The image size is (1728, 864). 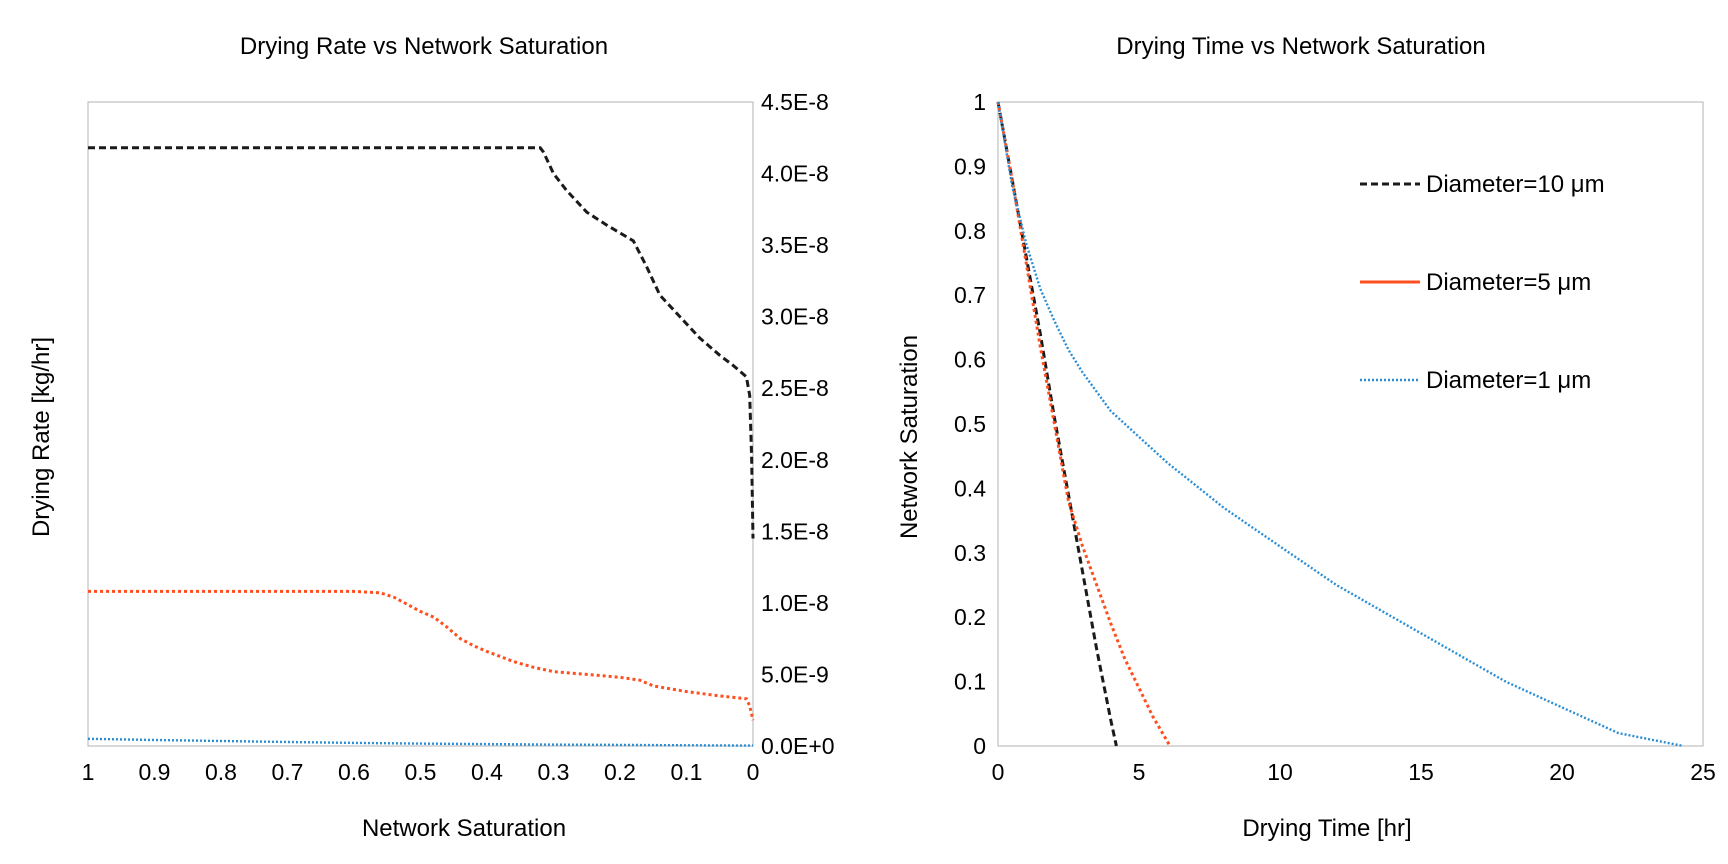 I want to click on y-tick-label: 1.5E-8, so click(x=795, y=531).